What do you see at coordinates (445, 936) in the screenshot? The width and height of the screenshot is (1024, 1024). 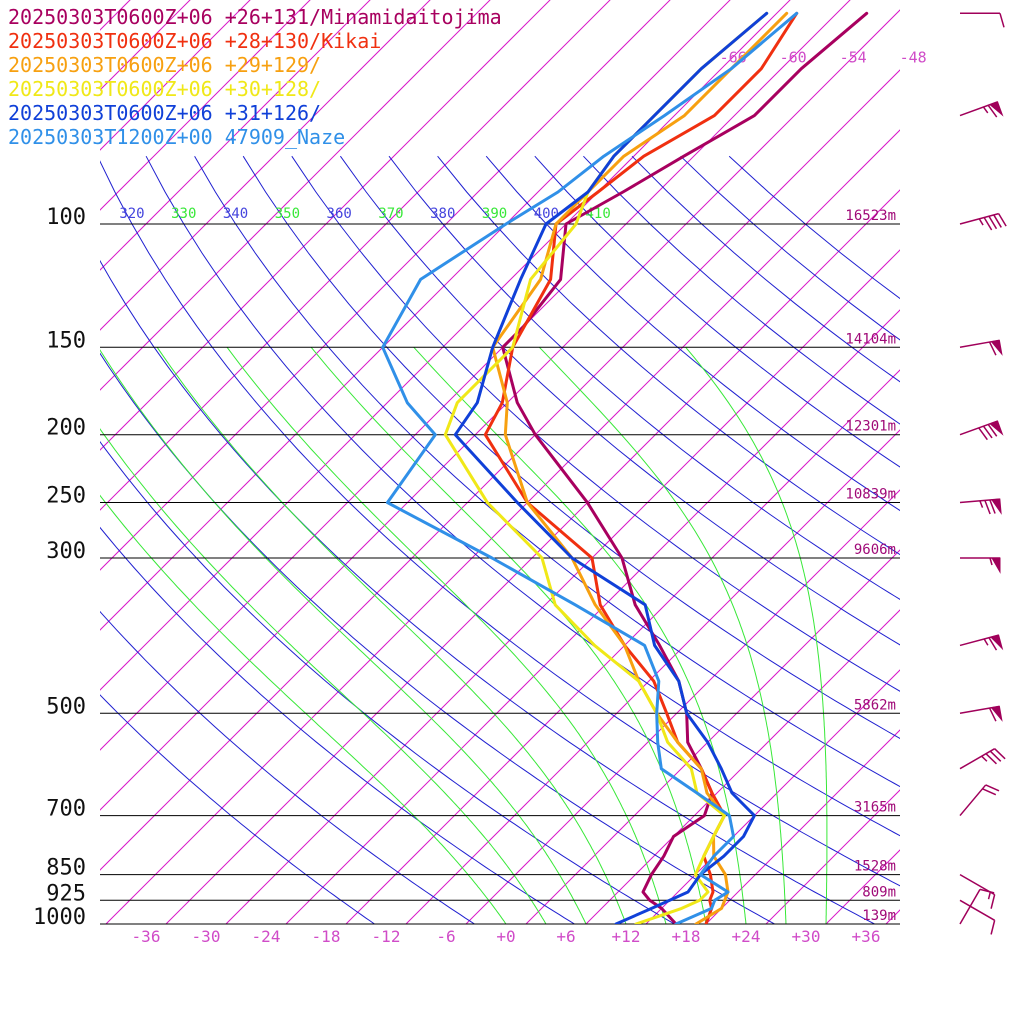 I see `temperature-tick-label: -6` at bounding box center [445, 936].